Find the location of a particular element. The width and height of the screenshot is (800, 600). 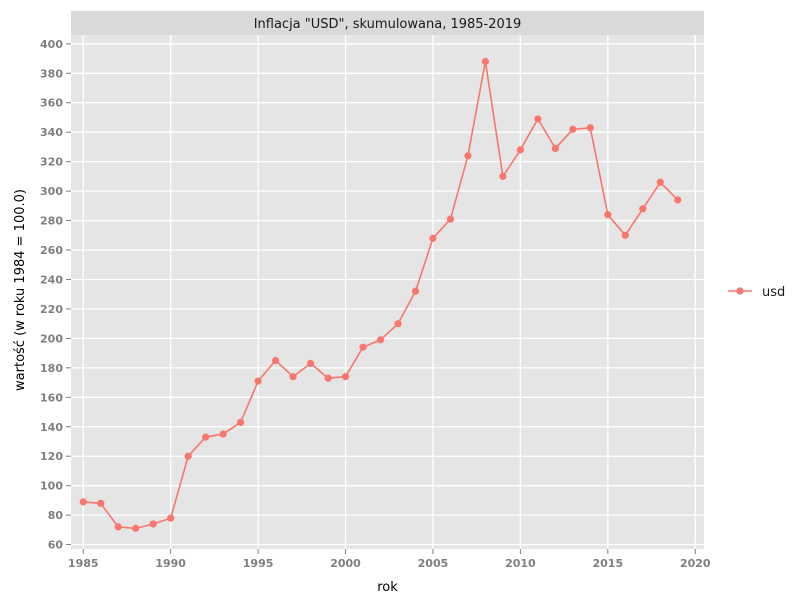

y-tick-label: 320 is located at coordinates (51, 162).